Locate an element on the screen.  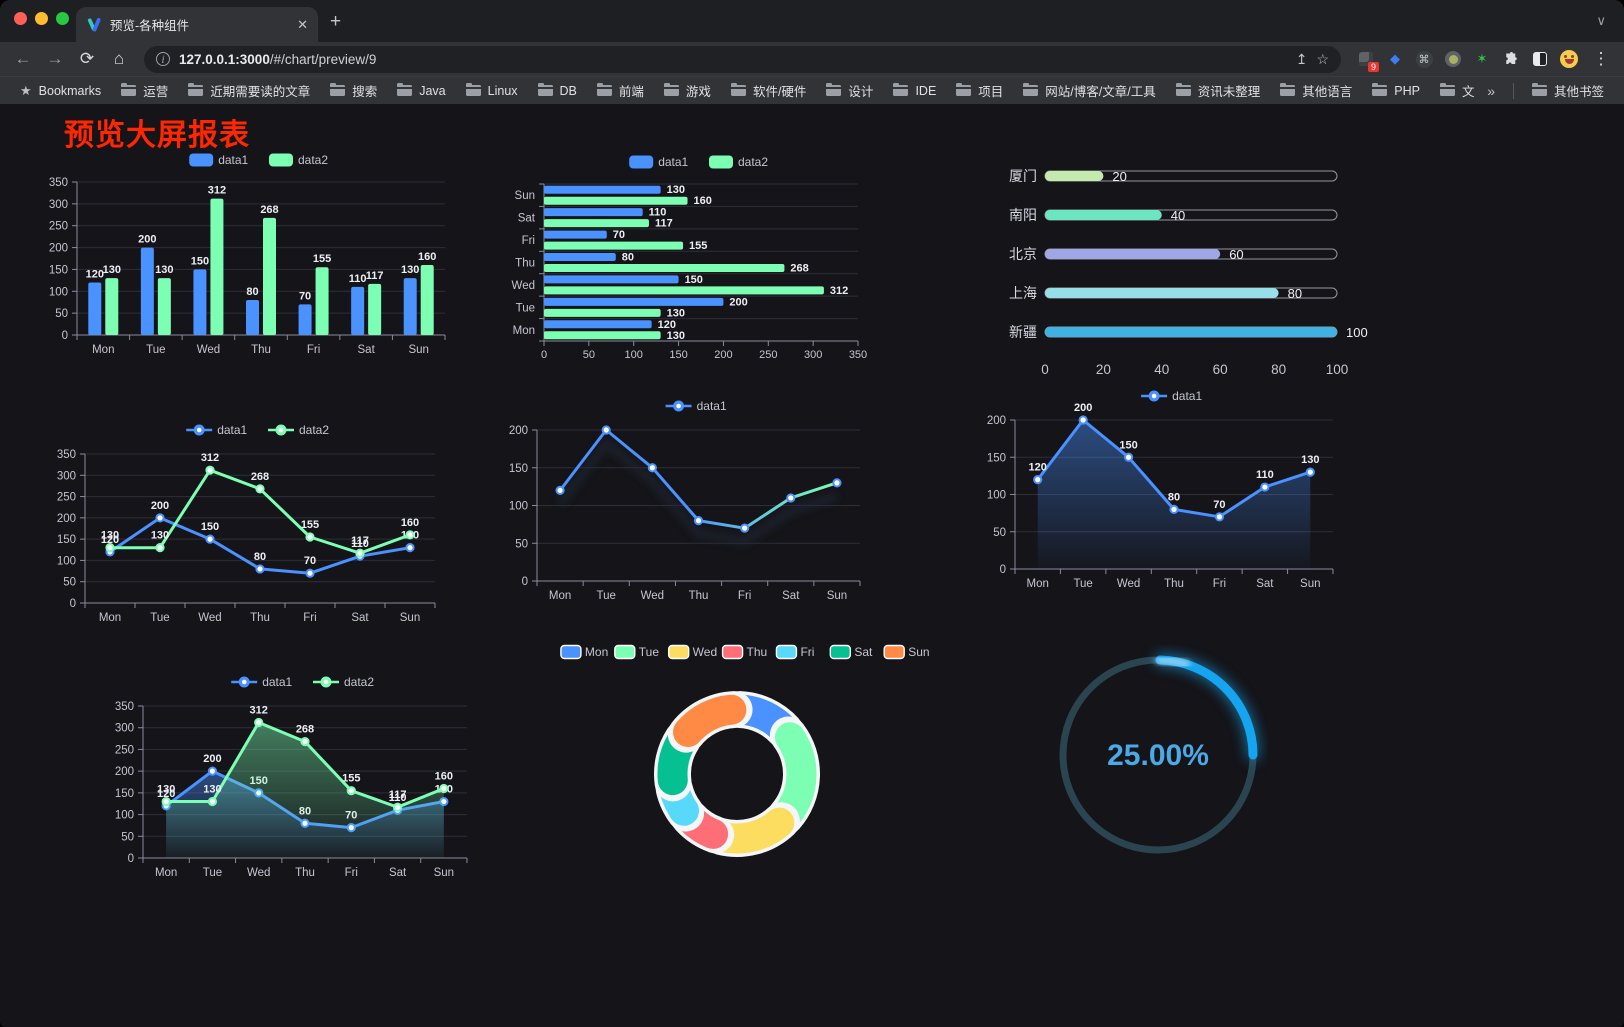
lamp-extension-icon: ◆ is located at coordinates (1395, 58).